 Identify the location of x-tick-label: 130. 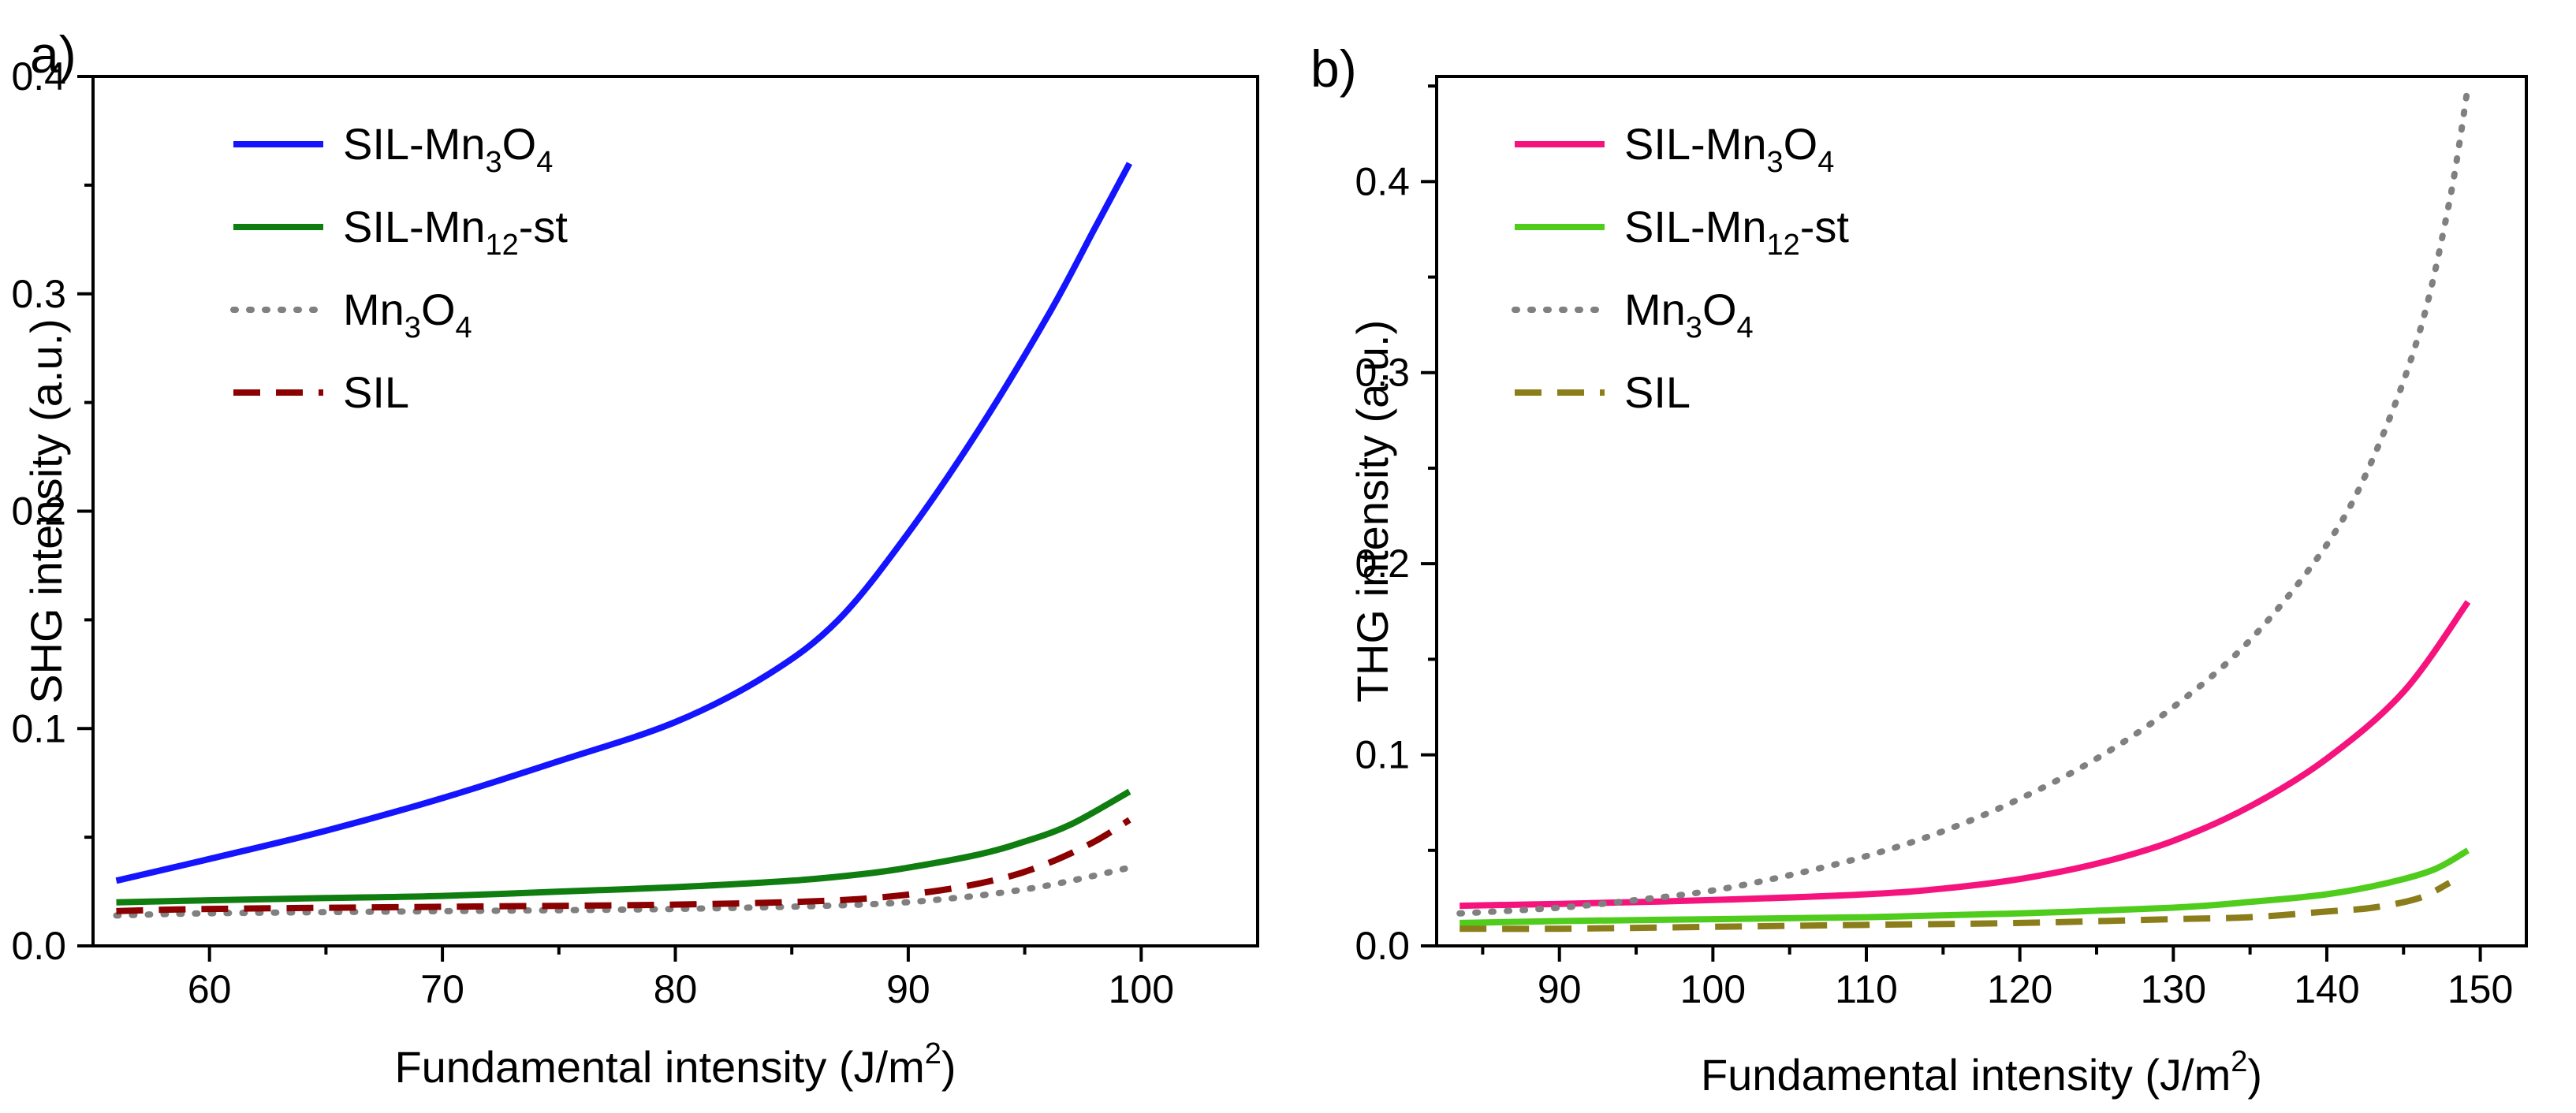
(2173, 989).